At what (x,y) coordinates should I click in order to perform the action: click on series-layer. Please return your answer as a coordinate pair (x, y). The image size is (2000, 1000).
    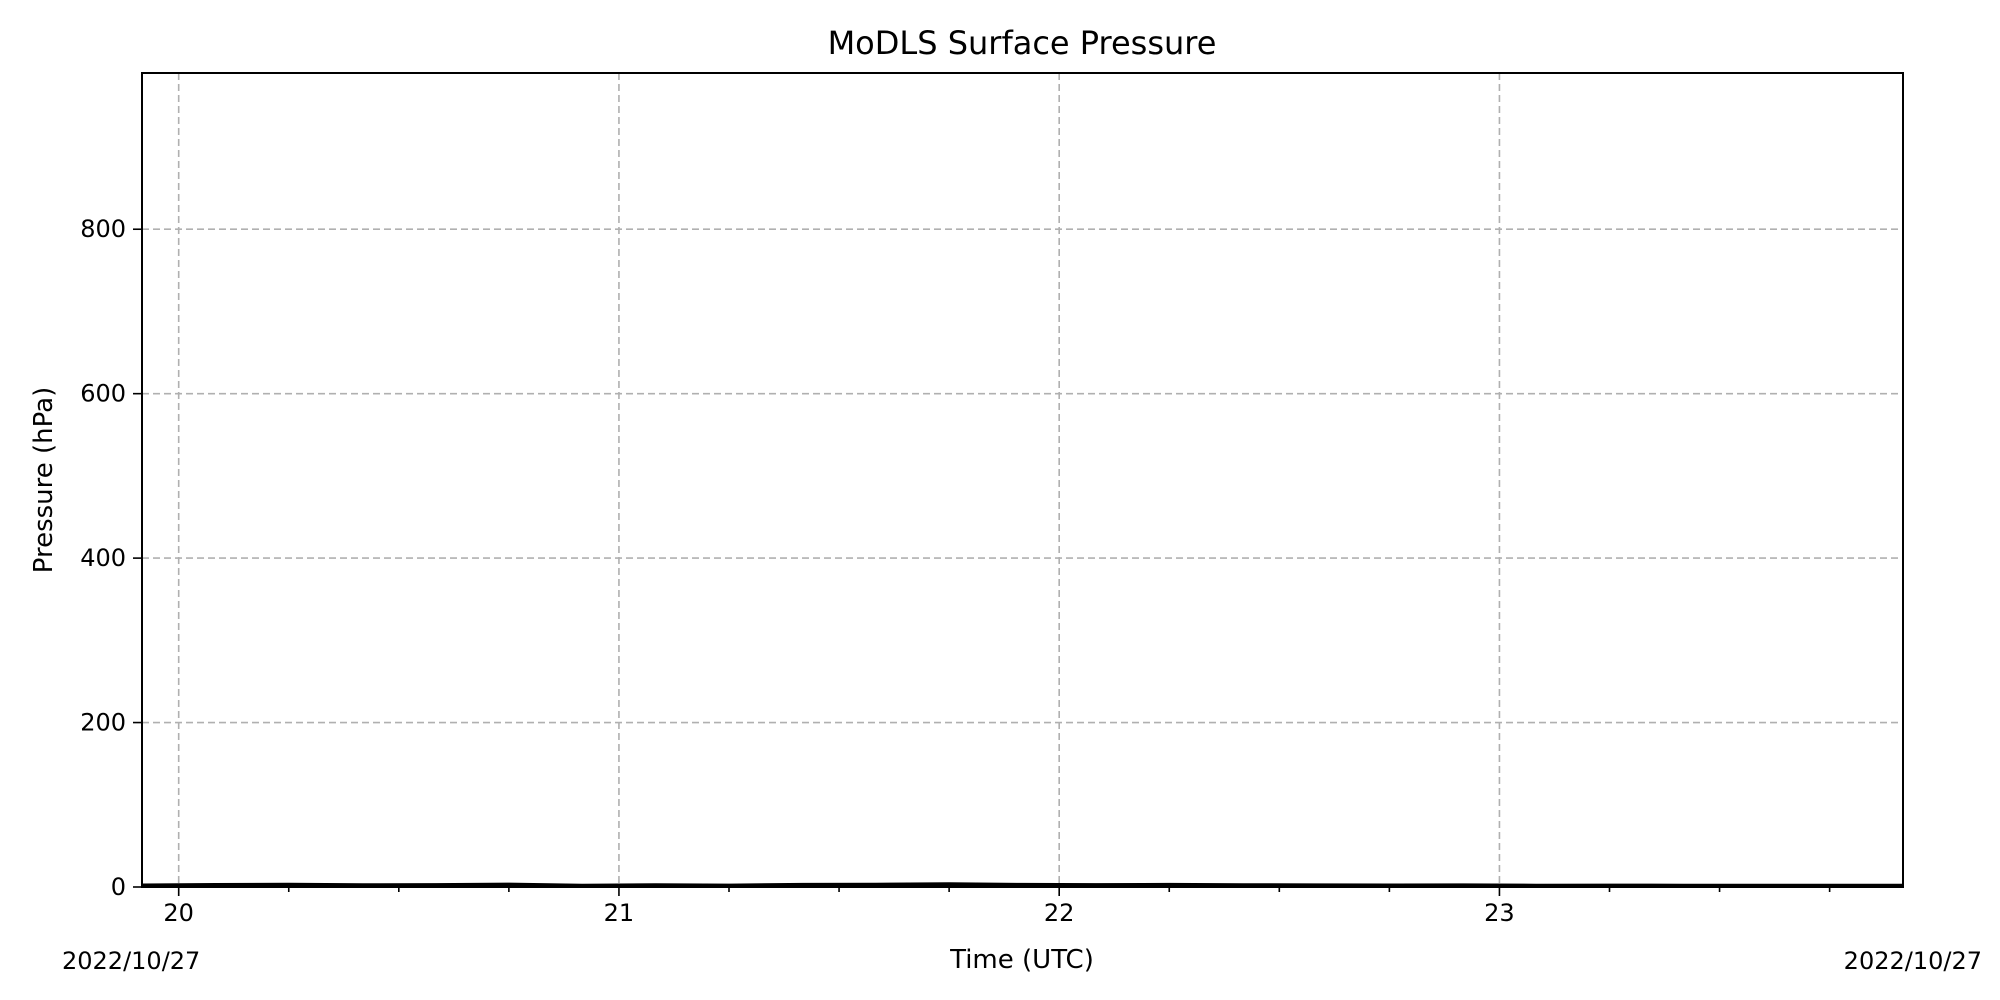
    Looking at the image, I should click on (1022, 885).